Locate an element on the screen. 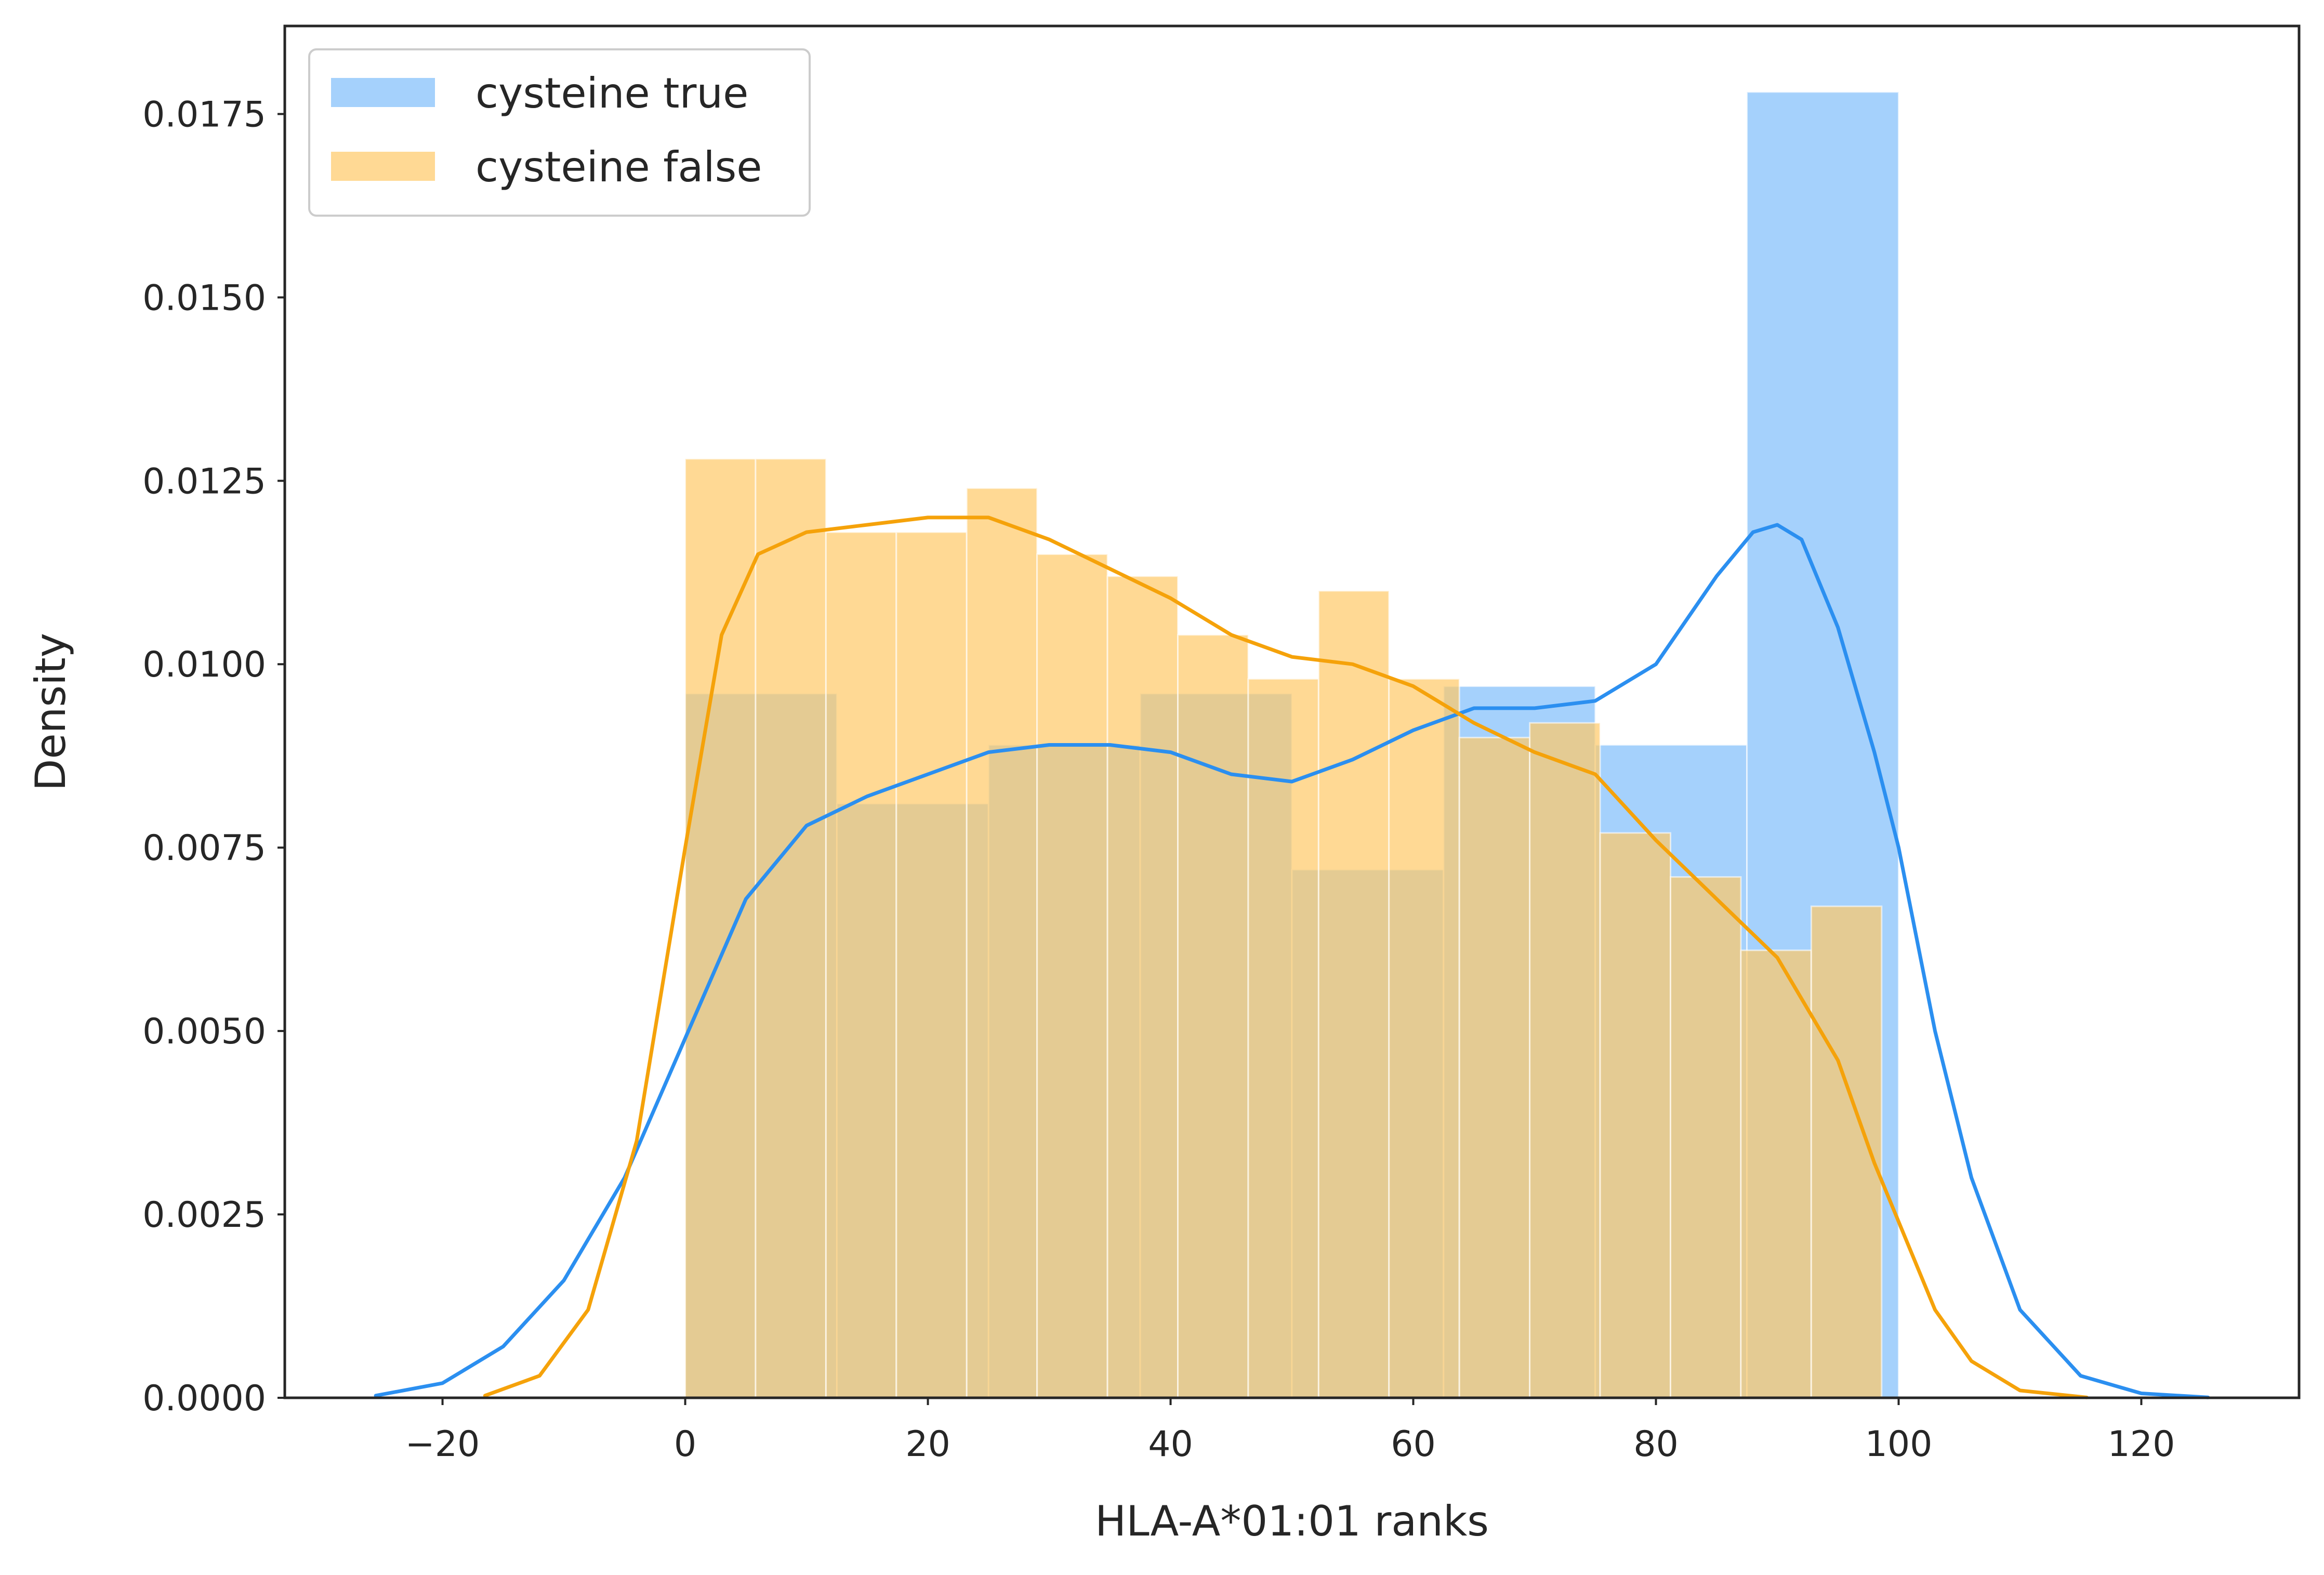 The height and width of the screenshot is (1575, 2324). x-tick-label: 100 is located at coordinates (1899, 1444).